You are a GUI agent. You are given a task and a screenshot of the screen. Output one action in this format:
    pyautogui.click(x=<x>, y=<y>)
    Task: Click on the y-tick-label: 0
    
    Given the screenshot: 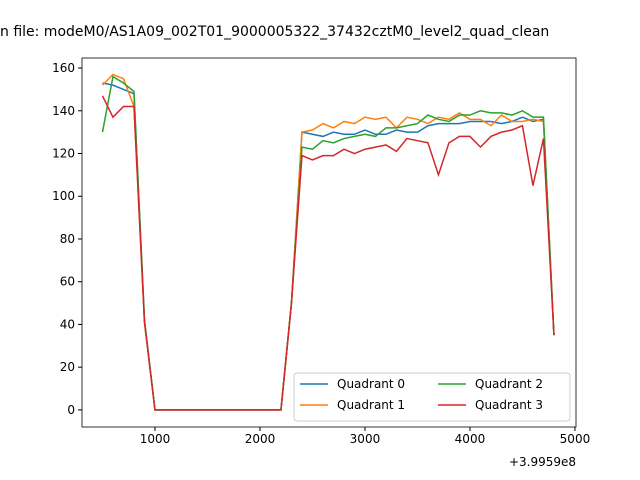 What is the action you would take?
    pyautogui.click(x=71, y=410)
    